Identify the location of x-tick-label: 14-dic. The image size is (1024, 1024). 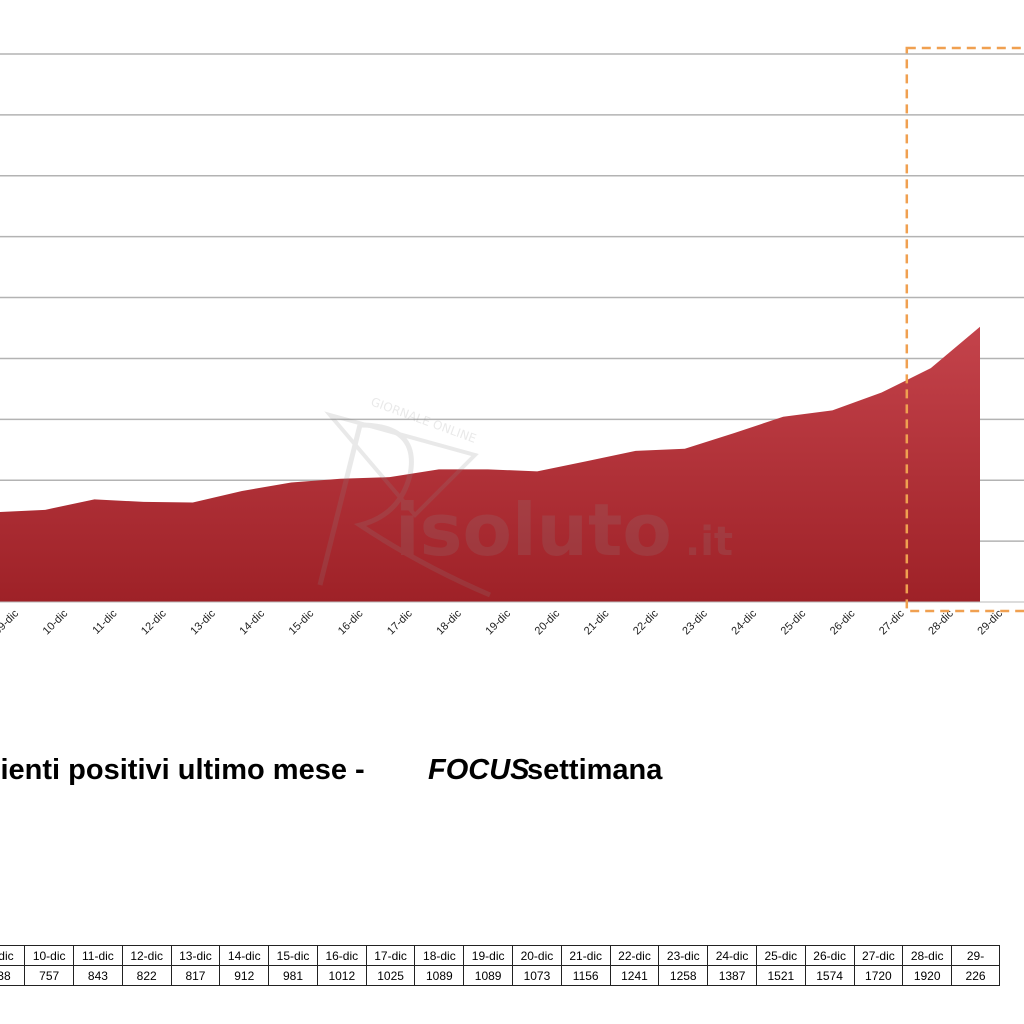
(252, 622).